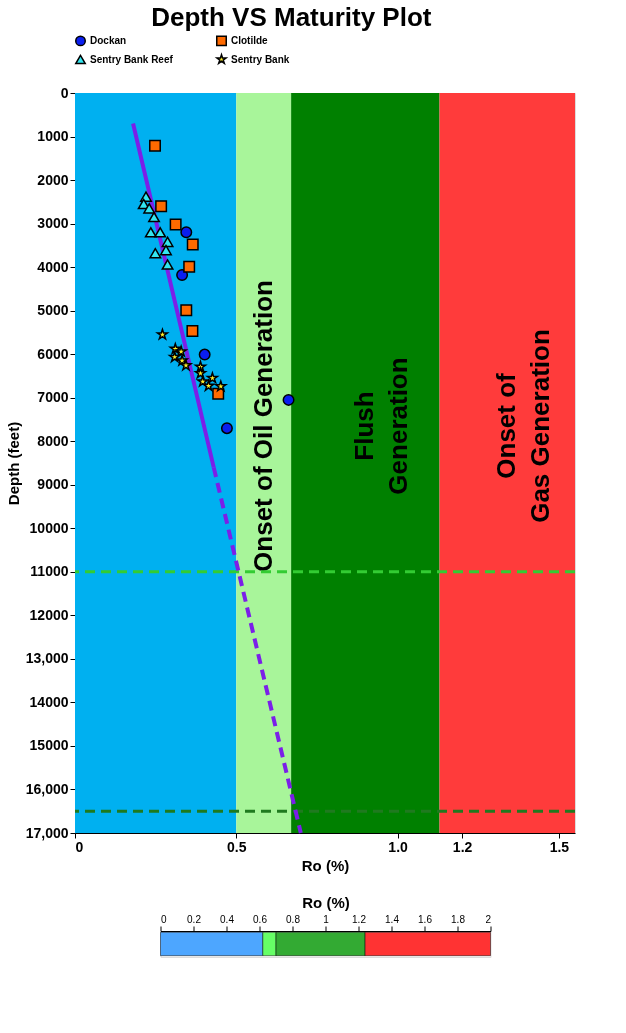 The height and width of the screenshot is (1033, 626). I want to click on y-tick-label: 9000, so click(53, 484).